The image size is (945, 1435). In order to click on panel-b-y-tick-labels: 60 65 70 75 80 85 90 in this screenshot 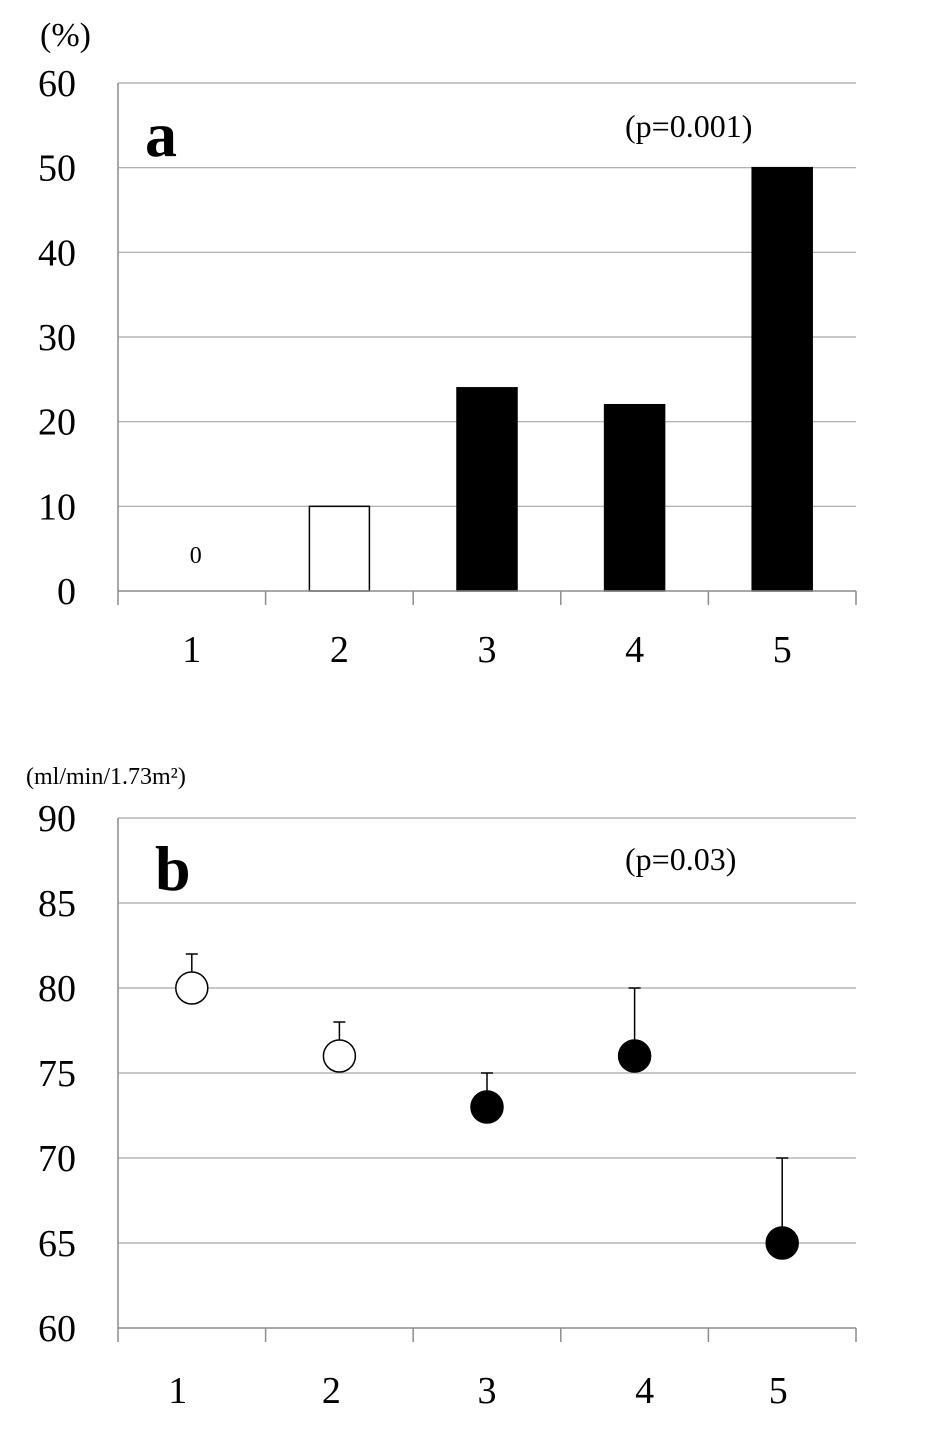, I will do `click(57, 1074)`.